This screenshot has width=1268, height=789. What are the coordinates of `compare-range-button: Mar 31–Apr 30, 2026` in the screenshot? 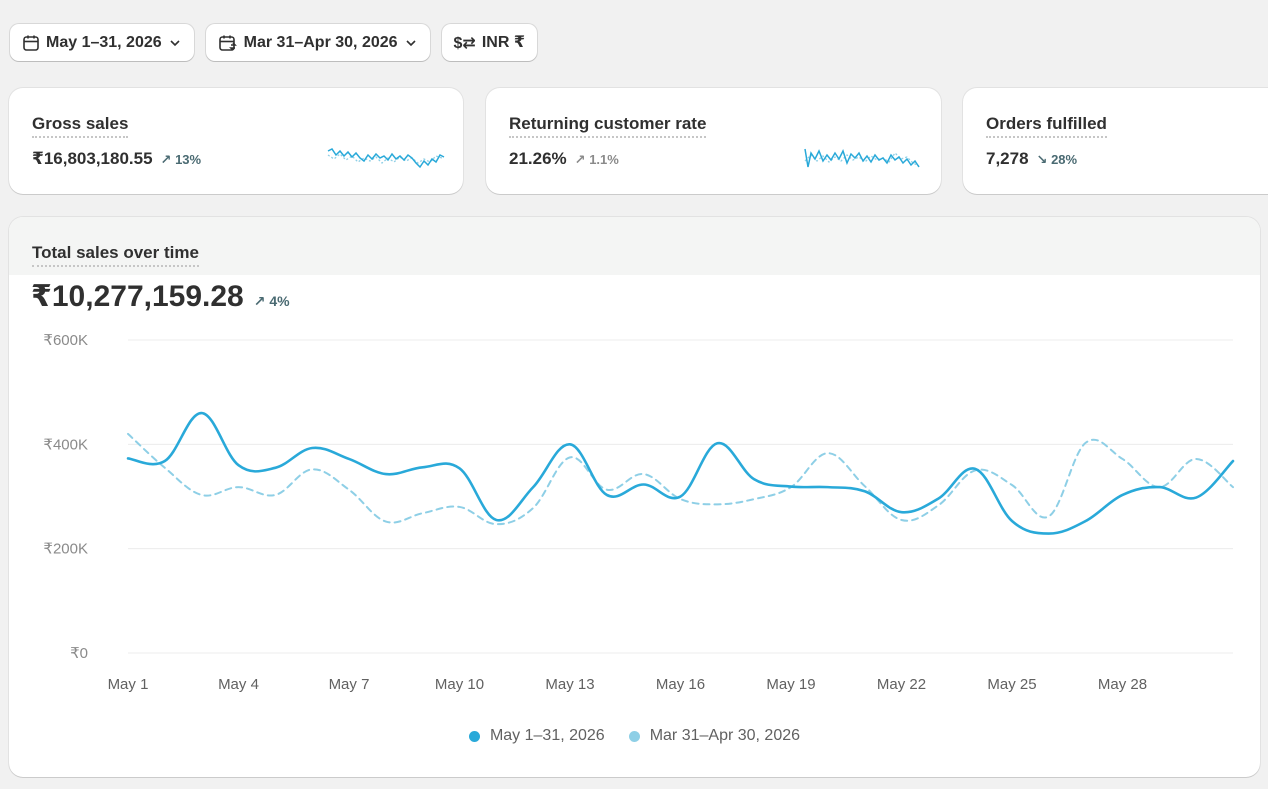 It's located at (317, 42).